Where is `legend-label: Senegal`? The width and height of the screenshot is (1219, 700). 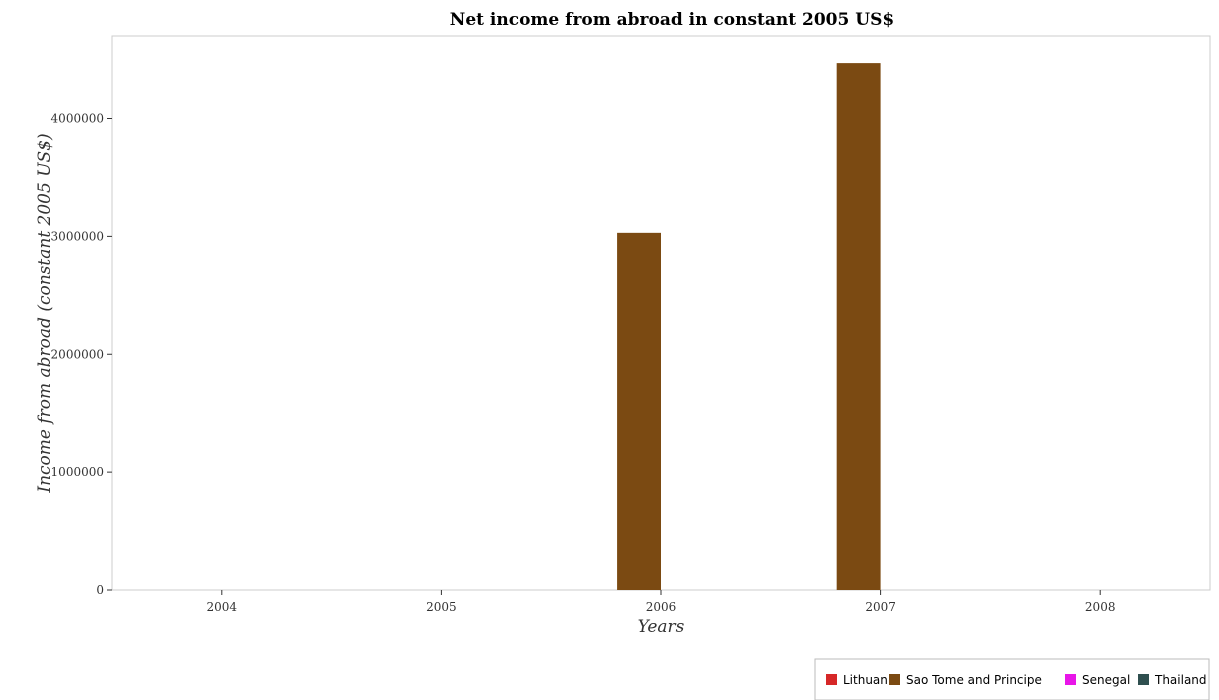
legend-label: Senegal is located at coordinates (1106, 680).